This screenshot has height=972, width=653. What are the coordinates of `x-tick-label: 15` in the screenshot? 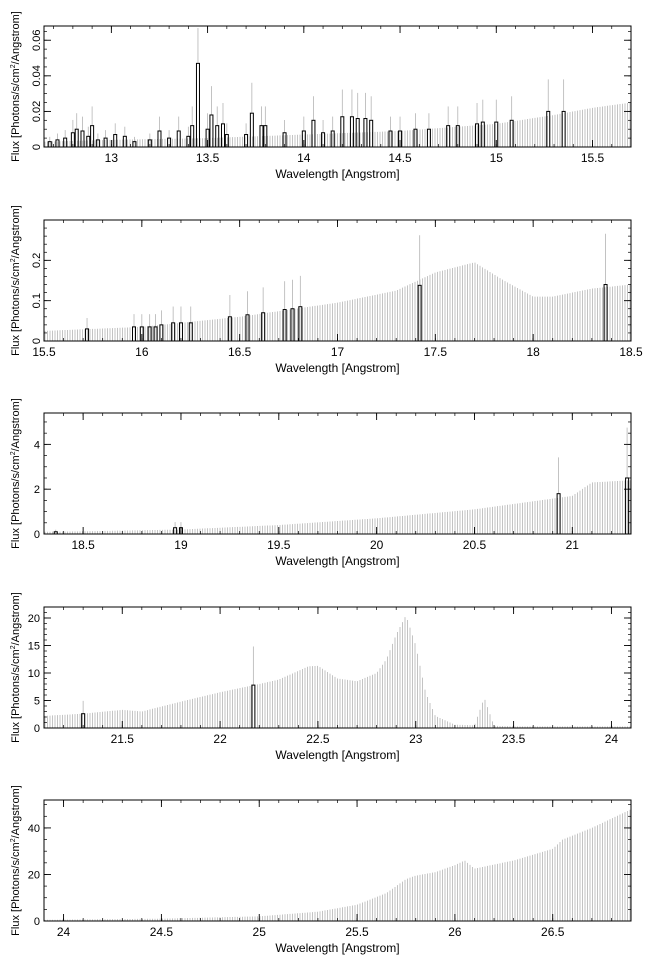 It's located at (497, 158).